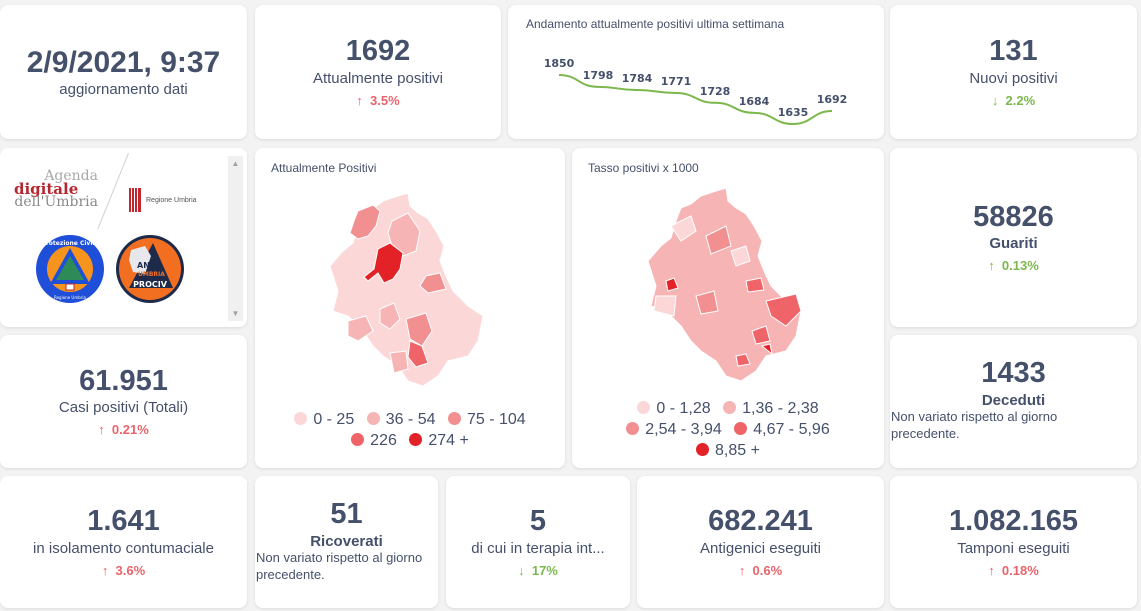  I want to click on svg-text: ANCI, so click(148, 265).